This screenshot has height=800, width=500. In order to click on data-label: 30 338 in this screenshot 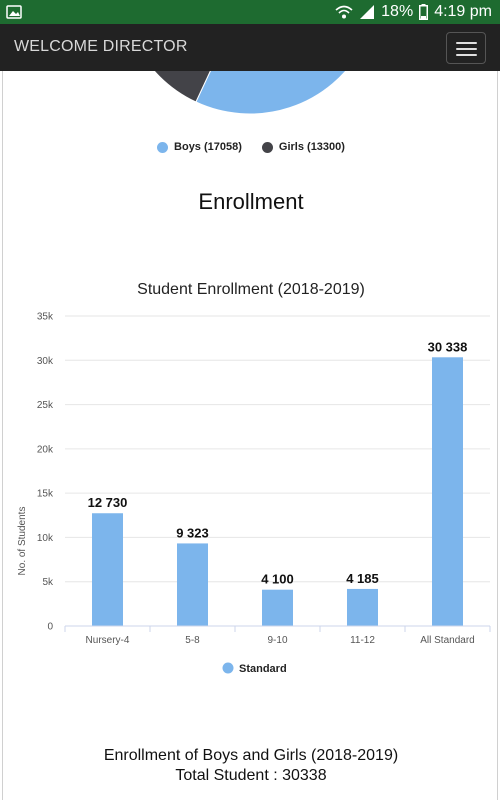, I will do `click(448, 346)`.